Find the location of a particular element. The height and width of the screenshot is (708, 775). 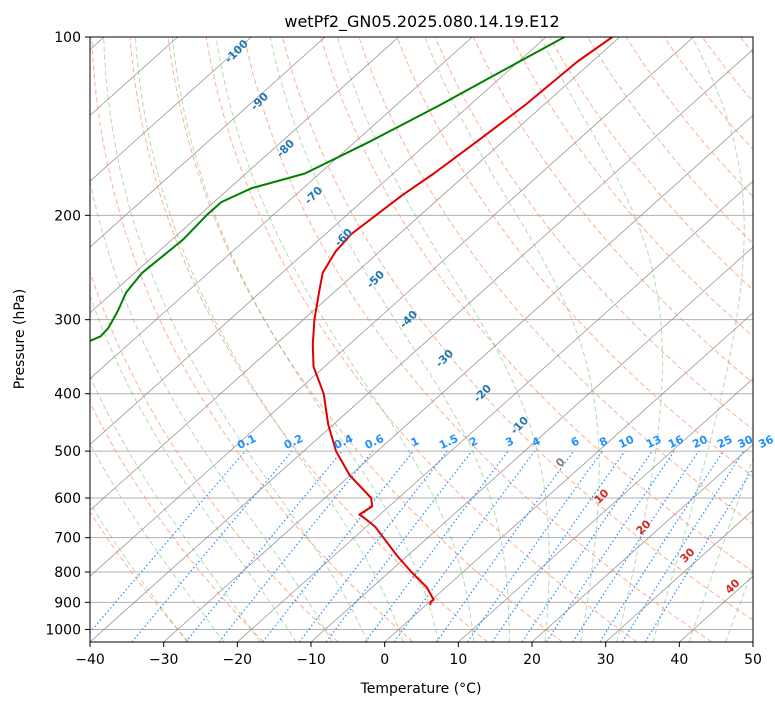

mixing-ratio-label: 20 is located at coordinates (700, 442).